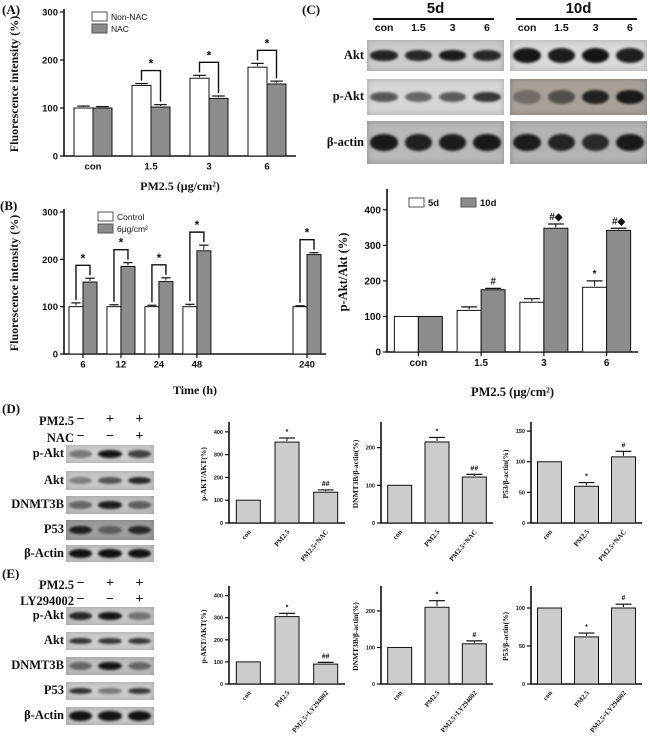 This screenshot has height=742, width=650. I want to click on blot-row-label: Akt, so click(53, 640).